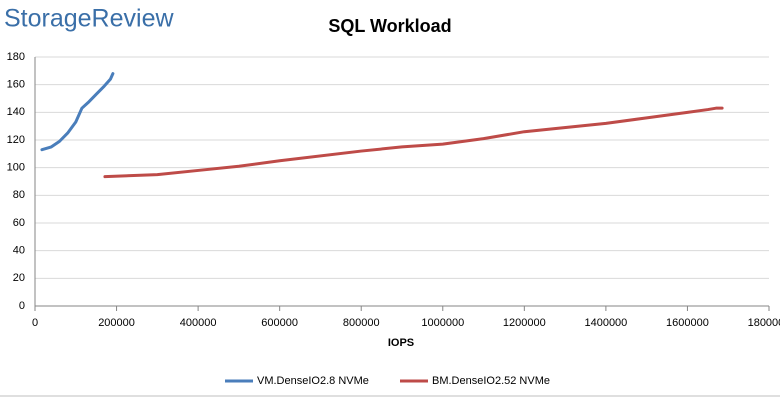  Describe the element at coordinates (389, 26) in the screenshot. I see `chart-title: SQL Workload` at that location.